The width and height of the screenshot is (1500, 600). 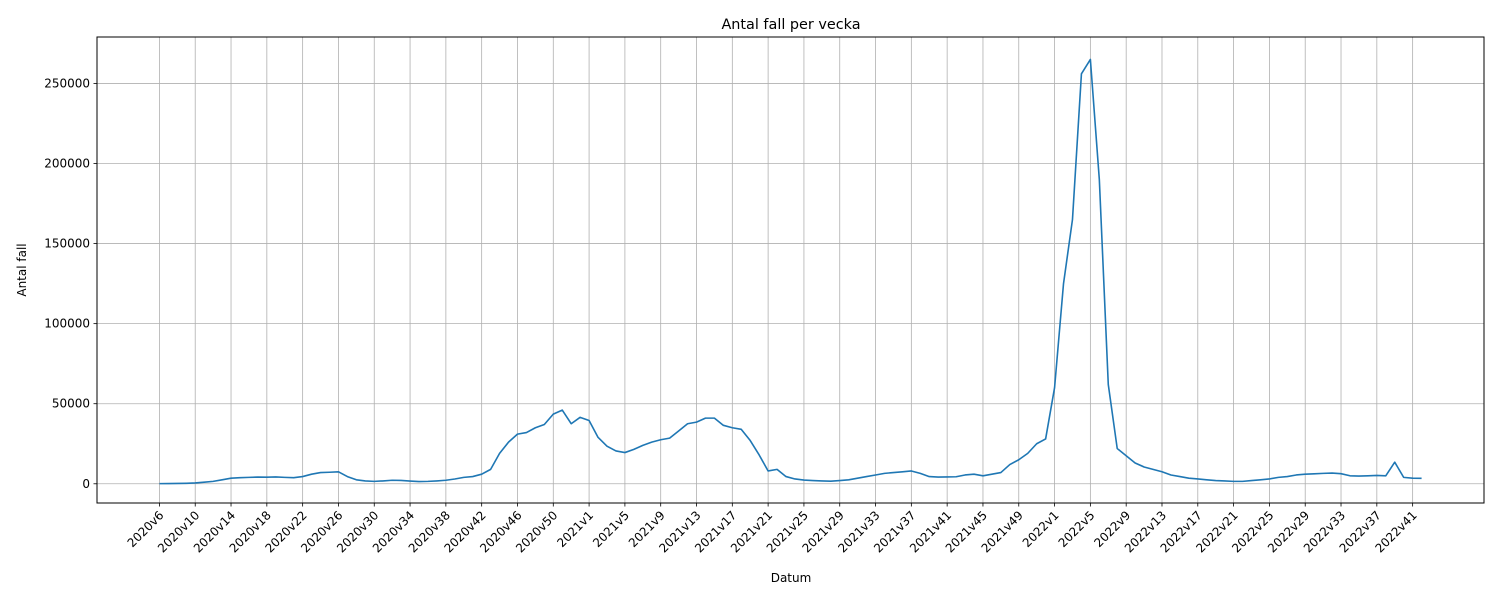 I want to click on x-tick-label: 2021v5, so click(x=611, y=529).